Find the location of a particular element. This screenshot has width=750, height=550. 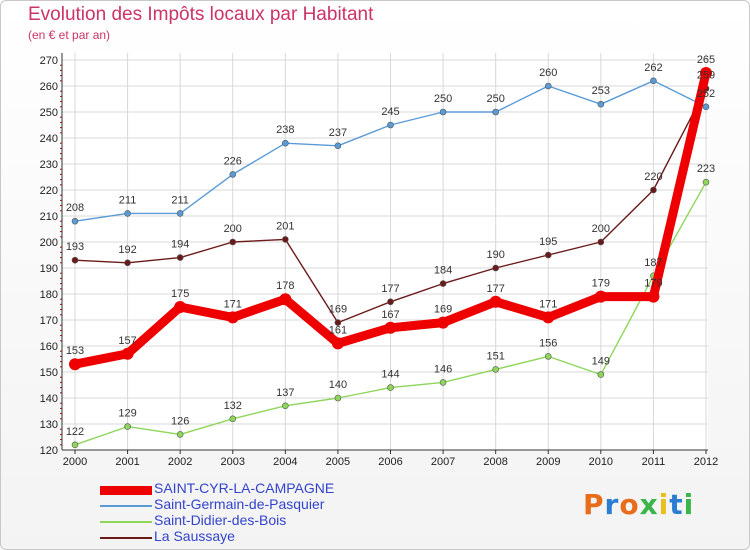

data-label: 226 is located at coordinates (233, 161).